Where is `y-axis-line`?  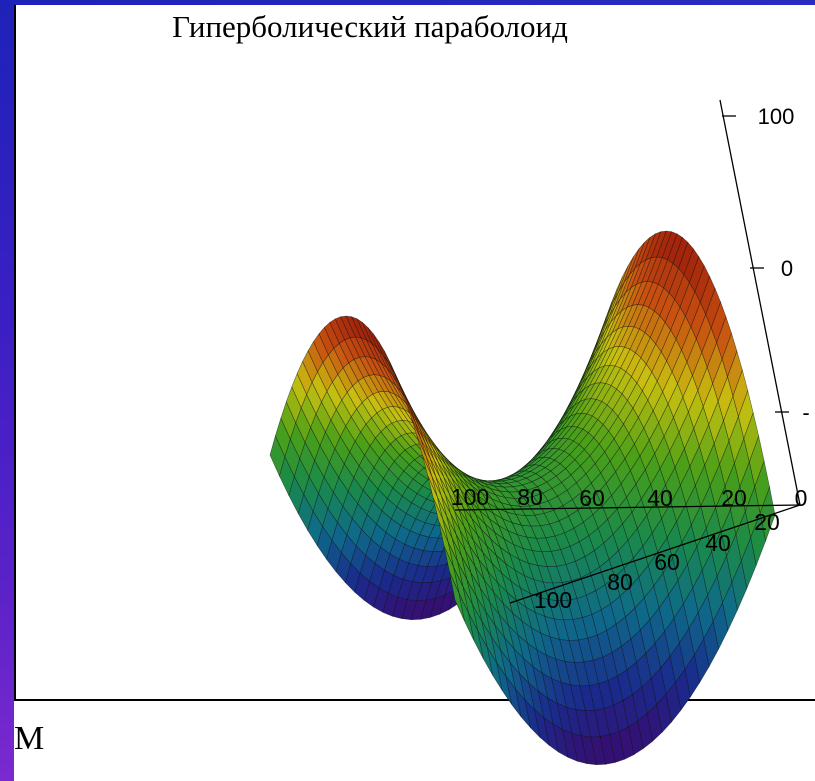
y-axis-line is located at coordinates (655, 554).